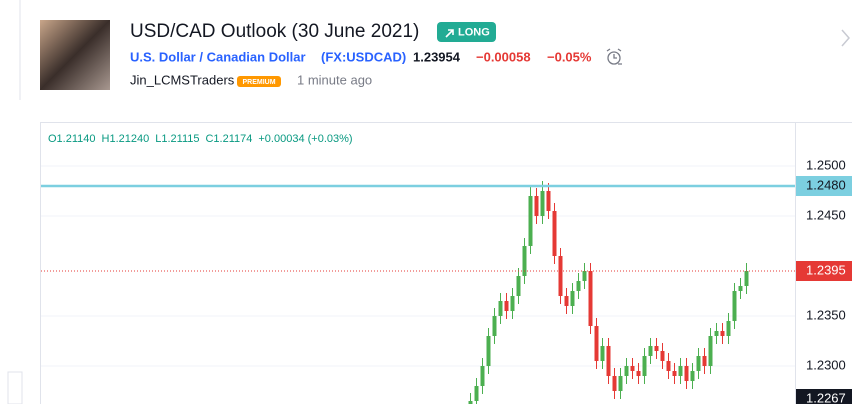 The width and height of the screenshot is (852, 409). What do you see at coordinates (826, 269) in the screenshot?
I see `price-label: 1.2395` at bounding box center [826, 269].